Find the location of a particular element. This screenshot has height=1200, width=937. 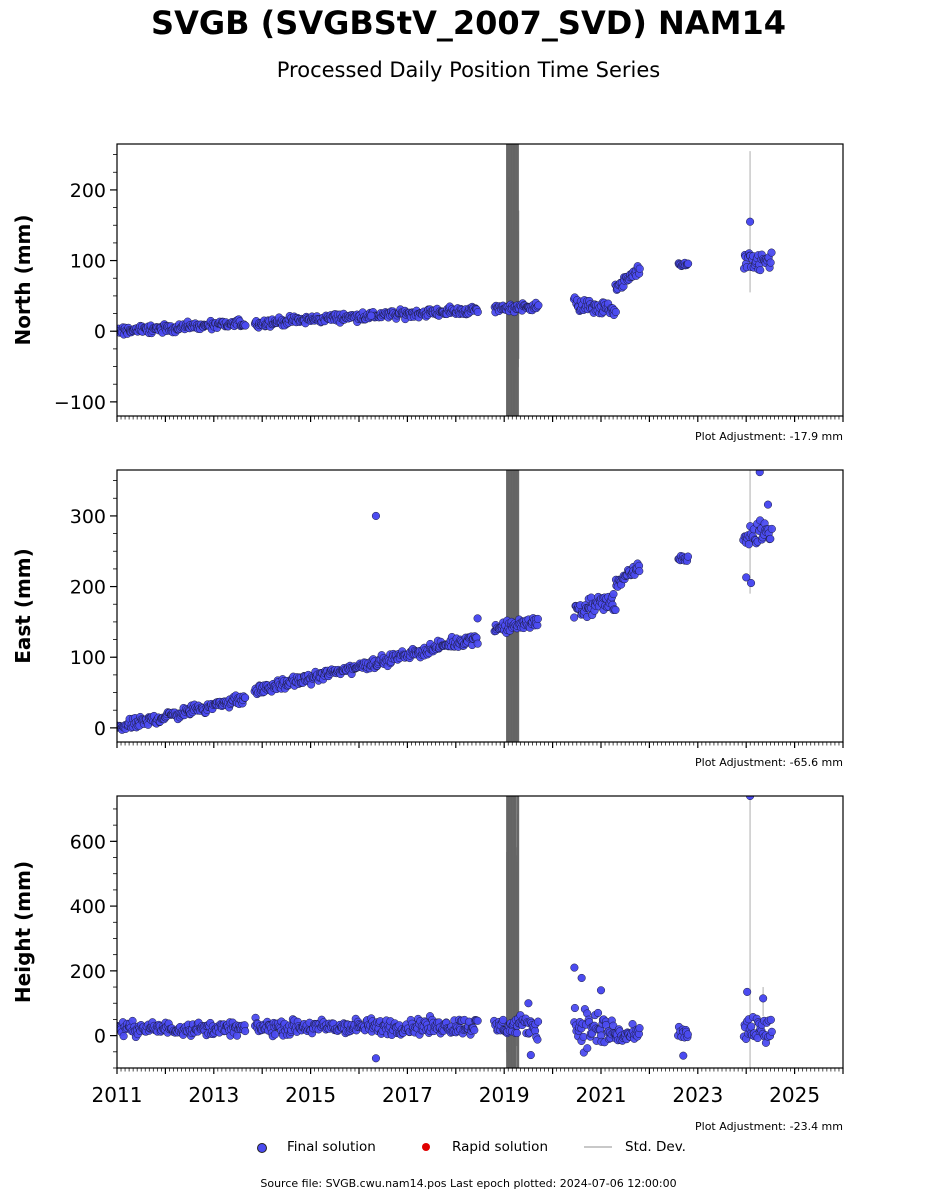

rapid-solution-label: Rapid solution is located at coordinates (500, 1147).